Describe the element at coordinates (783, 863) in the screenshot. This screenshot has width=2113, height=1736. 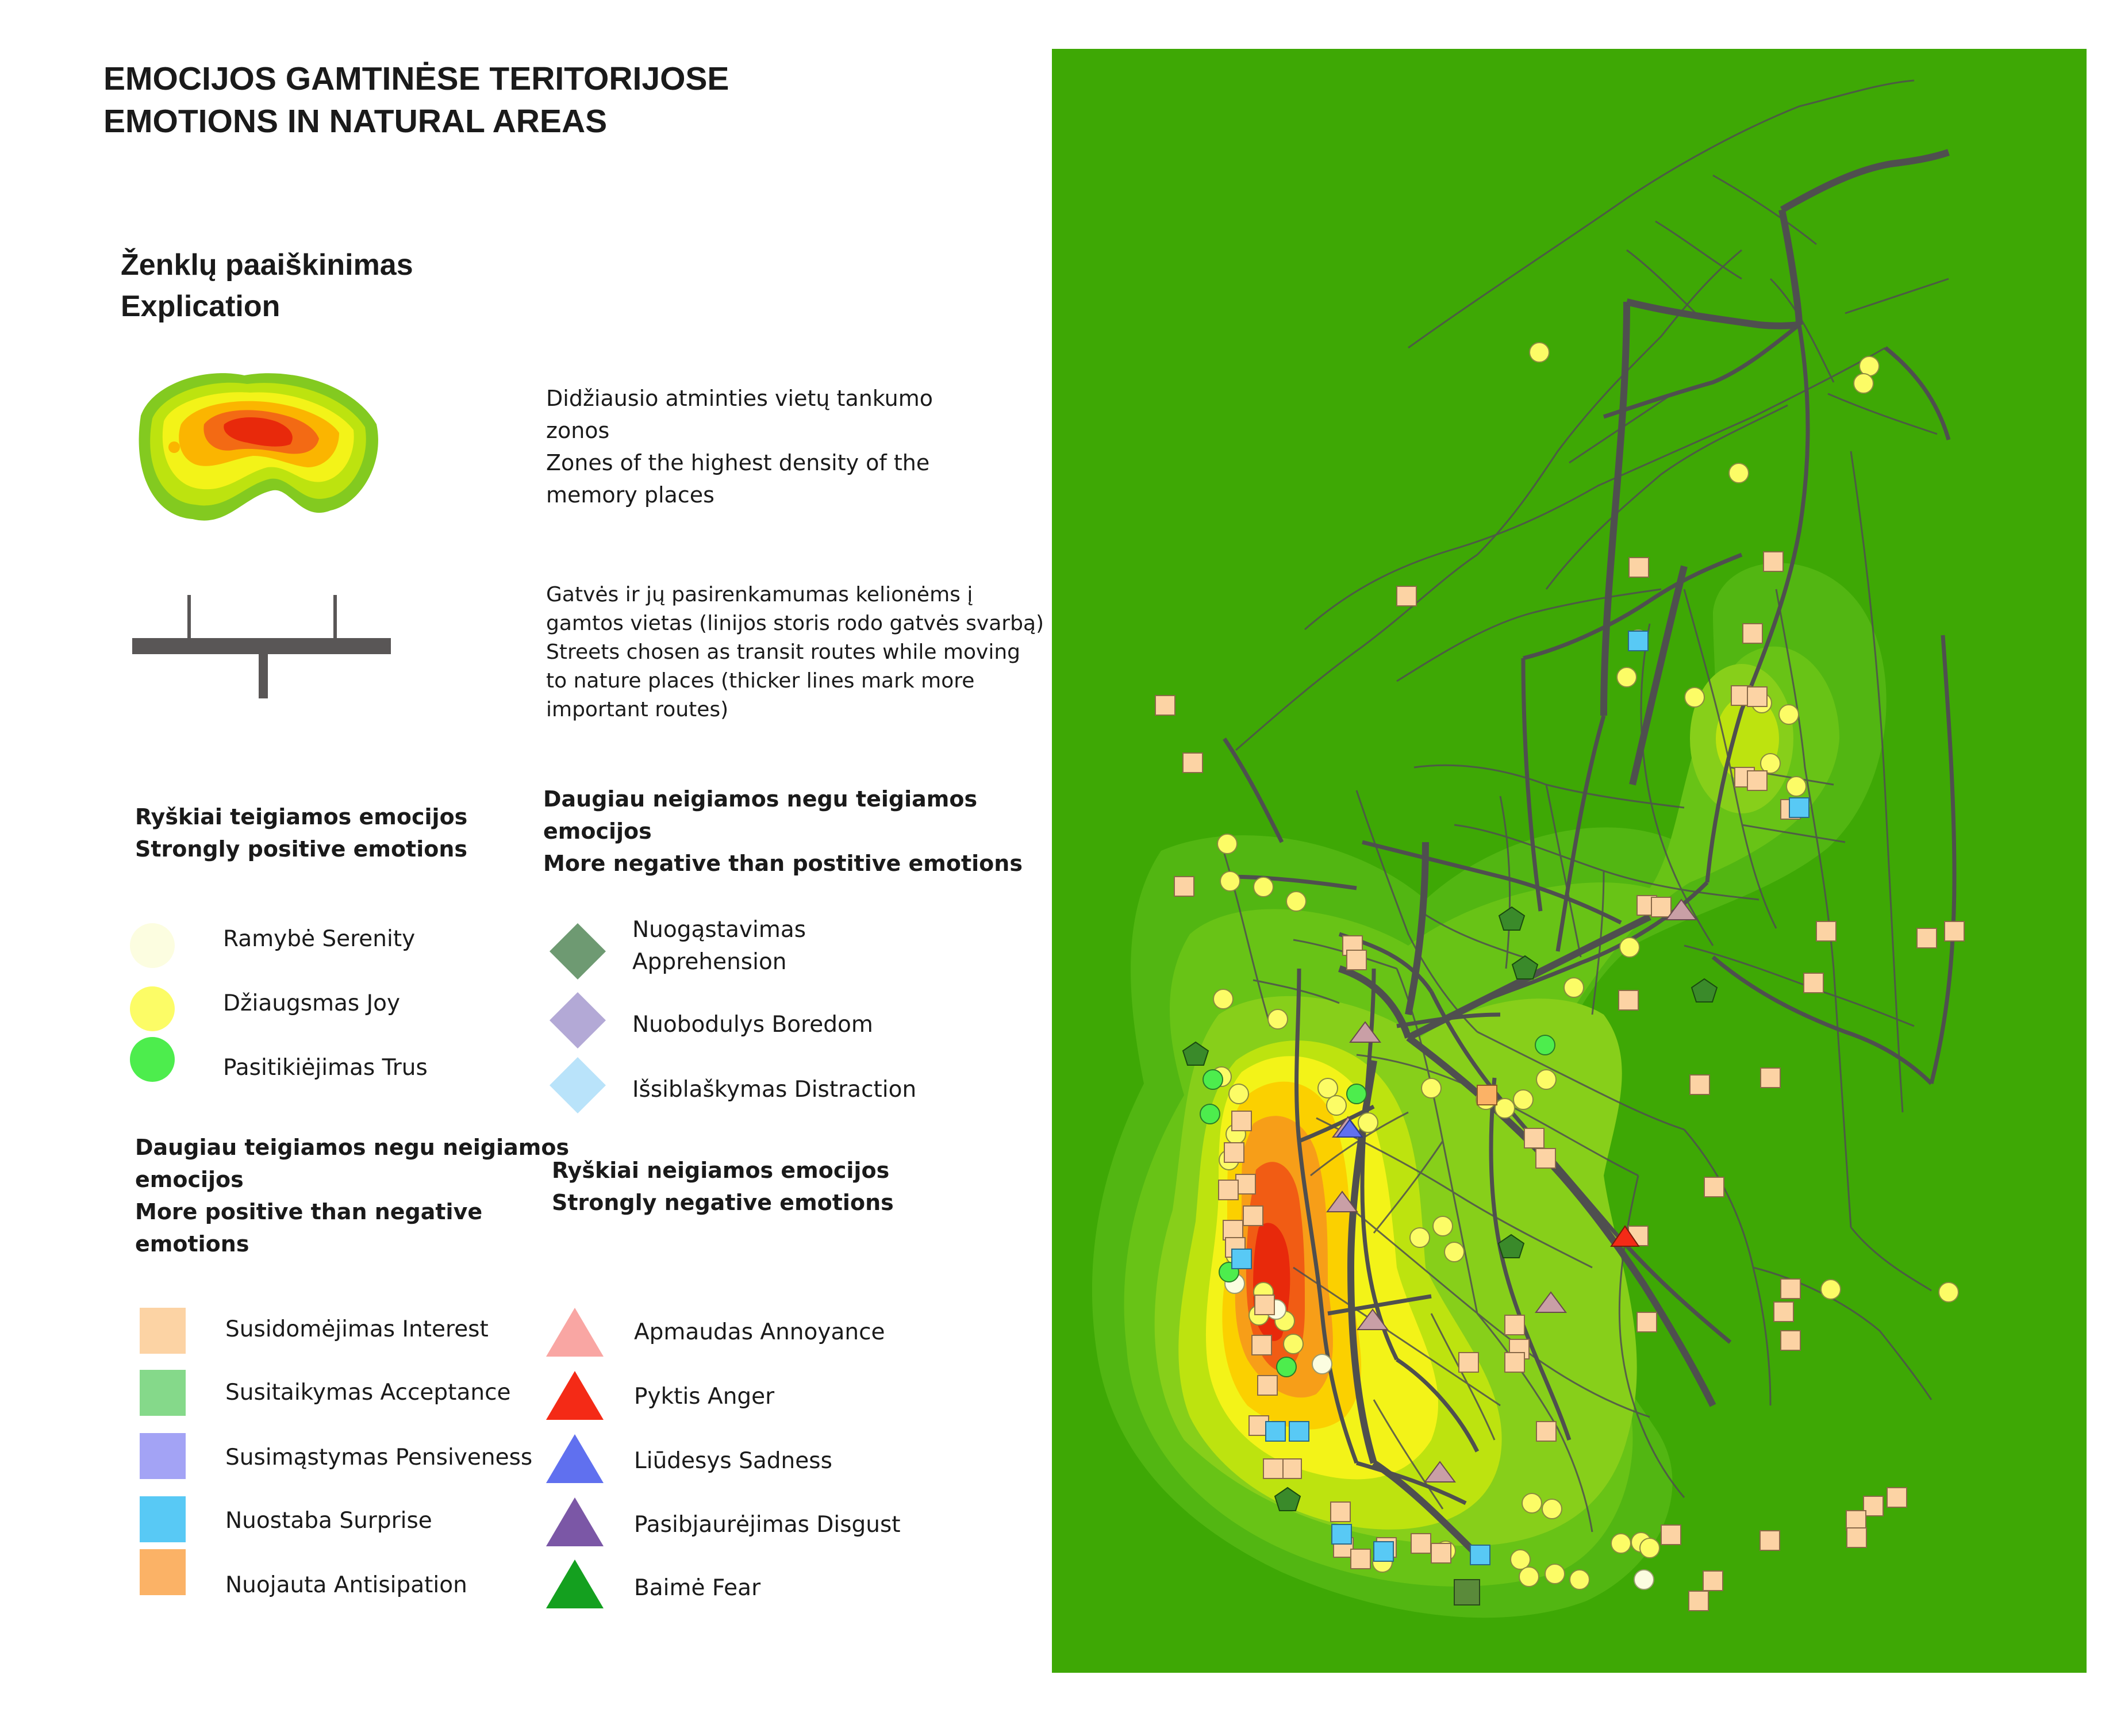
I see `group-heading-line: More negative than postitive emotions` at that location.